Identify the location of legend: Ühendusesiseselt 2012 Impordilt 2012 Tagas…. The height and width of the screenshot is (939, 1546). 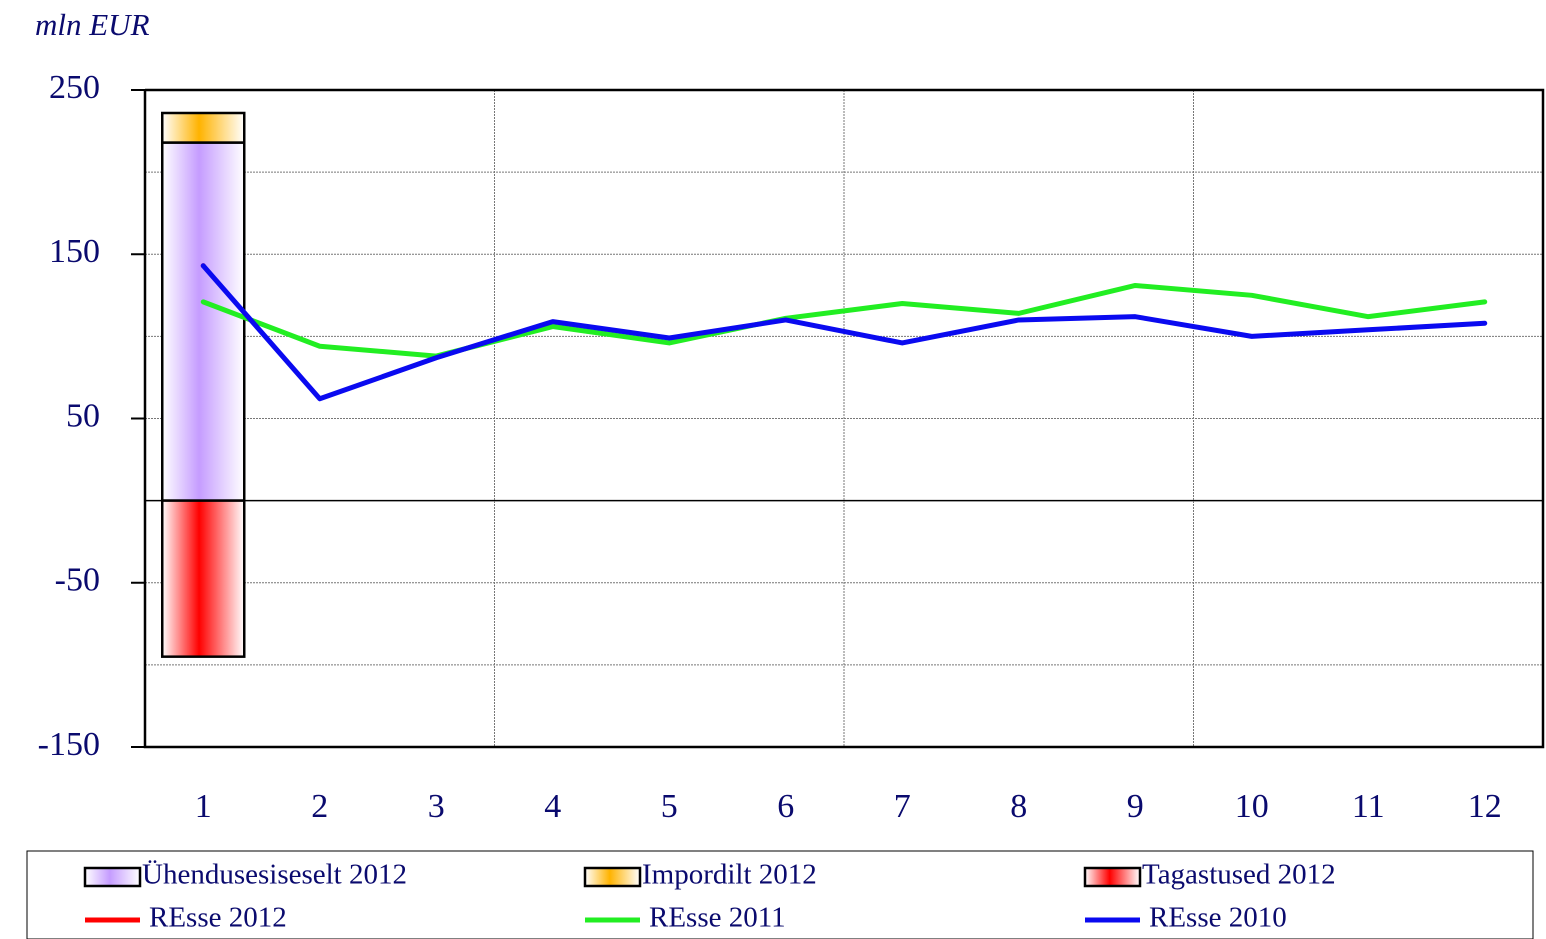
(709, 896).